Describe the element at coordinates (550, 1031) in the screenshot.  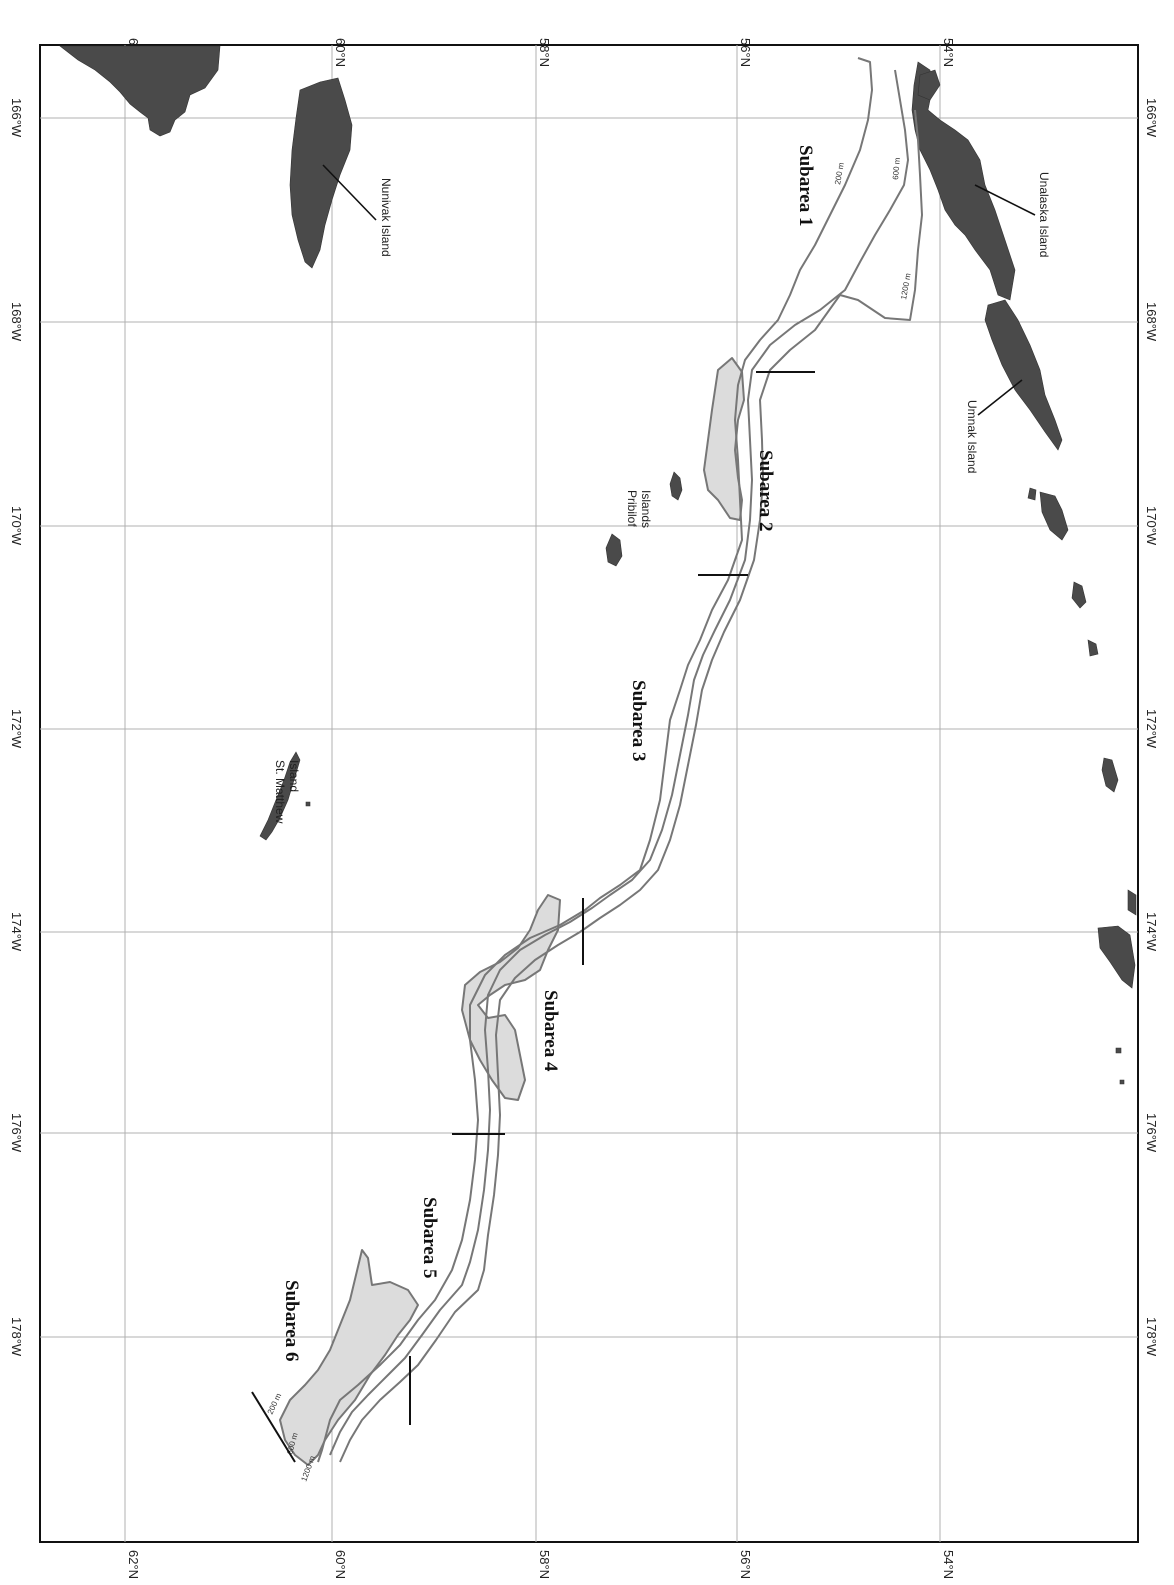
I see `label-subarea-4: Subarea 4` at that location.